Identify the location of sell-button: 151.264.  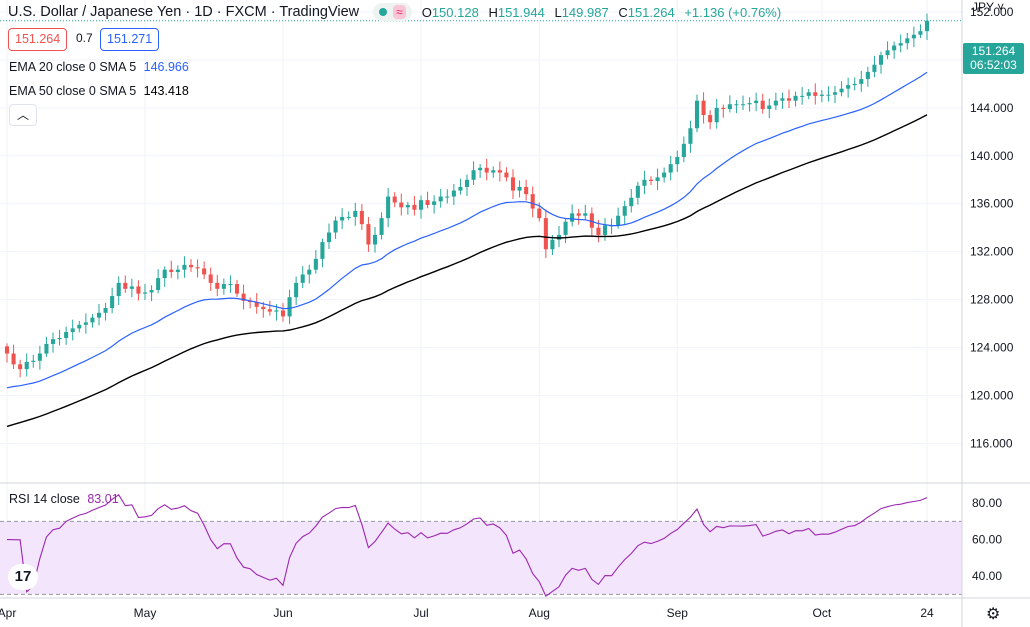
(38, 39).